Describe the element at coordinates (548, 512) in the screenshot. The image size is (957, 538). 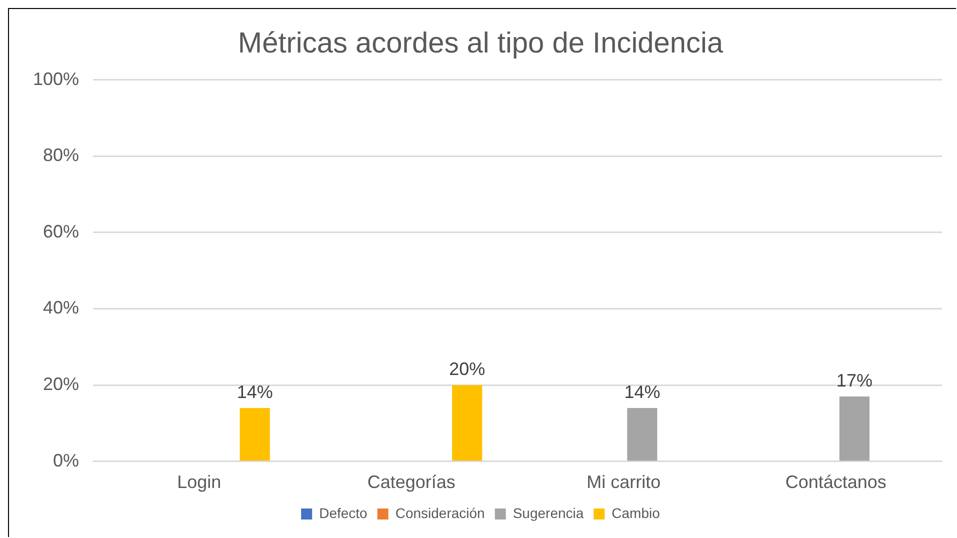
I see `legend-label: Sugerencia` at that location.